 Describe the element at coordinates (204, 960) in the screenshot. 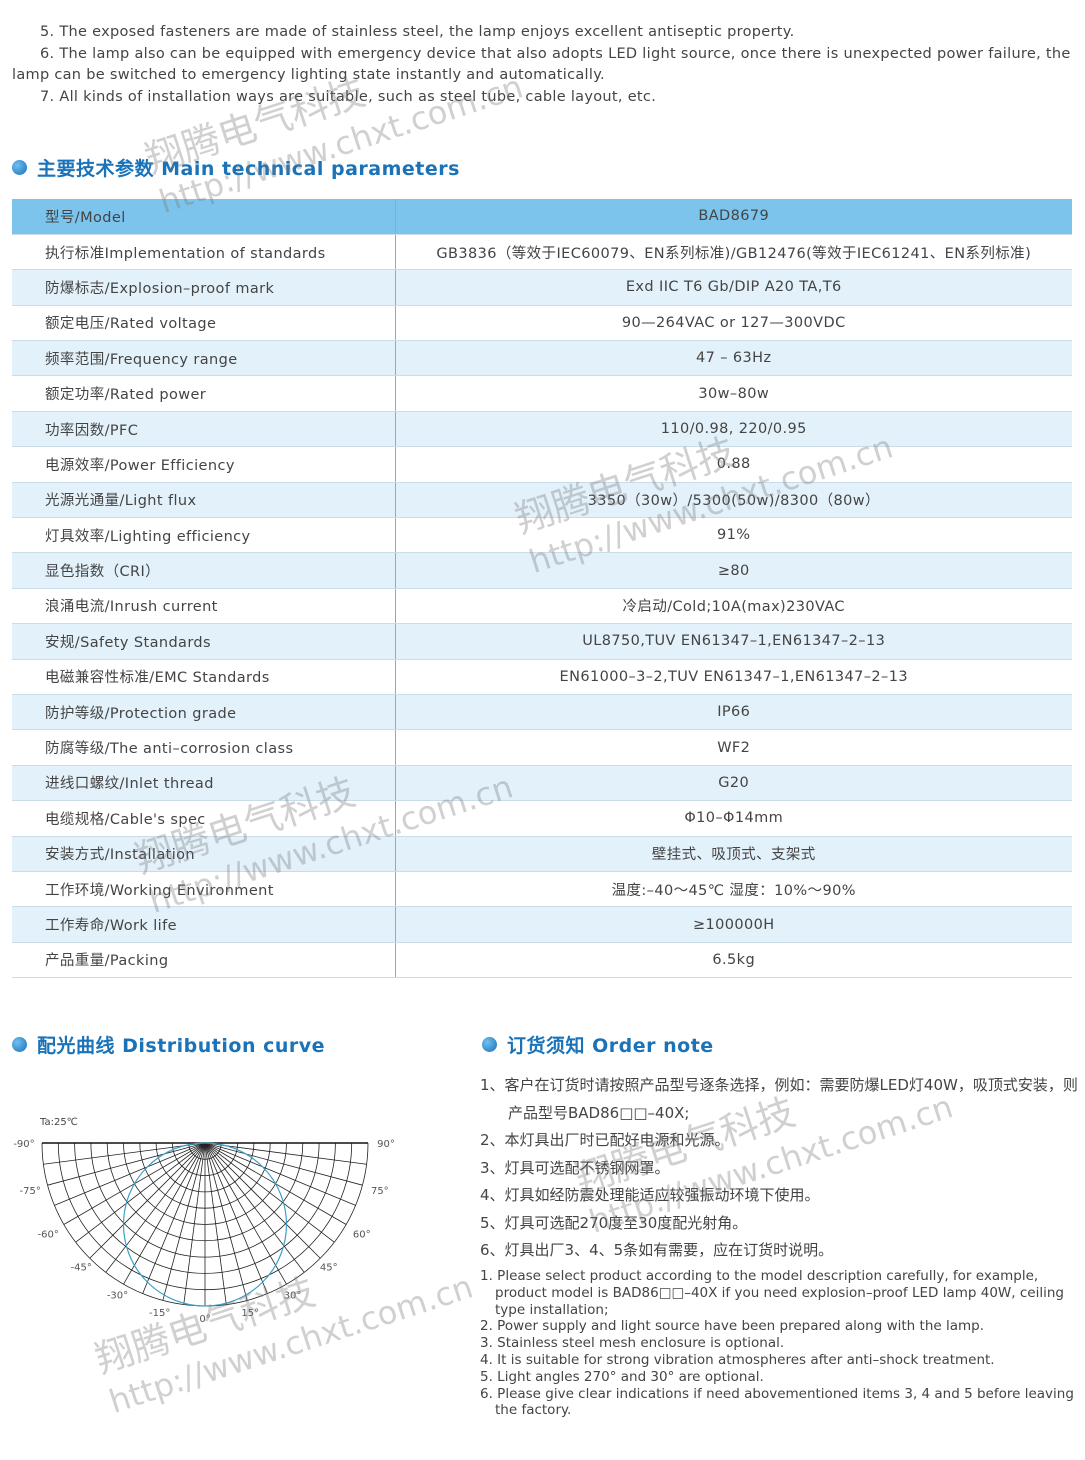

I see `param-label: 产品重量/Packing` at that location.